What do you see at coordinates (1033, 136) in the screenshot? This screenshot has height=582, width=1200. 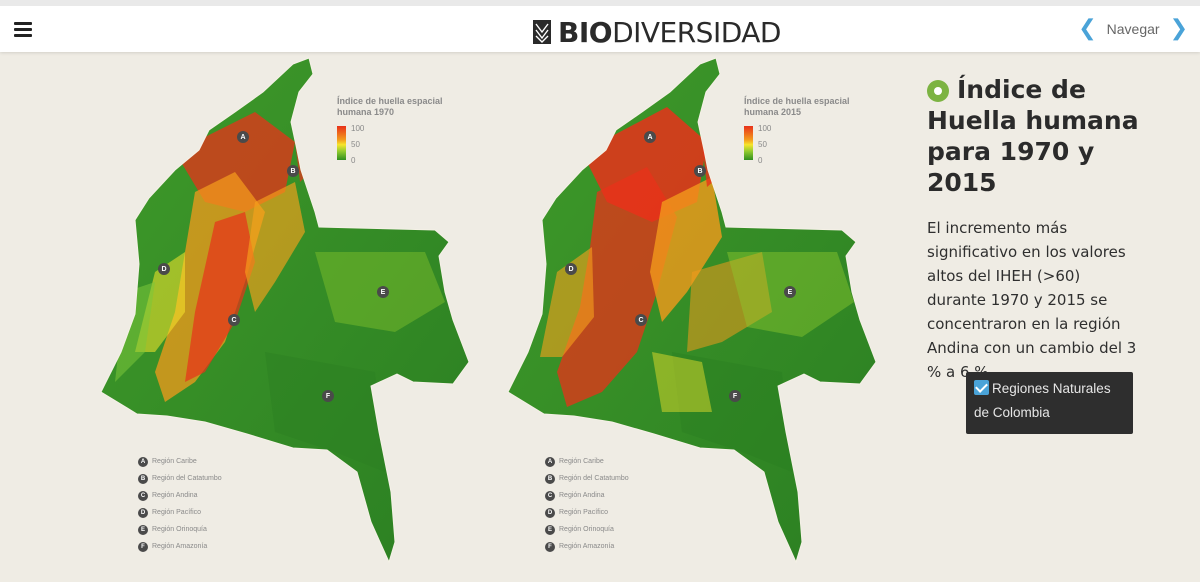 I see `page-title: Índice de Huella humana para 1970 y 2015` at bounding box center [1033, 136].